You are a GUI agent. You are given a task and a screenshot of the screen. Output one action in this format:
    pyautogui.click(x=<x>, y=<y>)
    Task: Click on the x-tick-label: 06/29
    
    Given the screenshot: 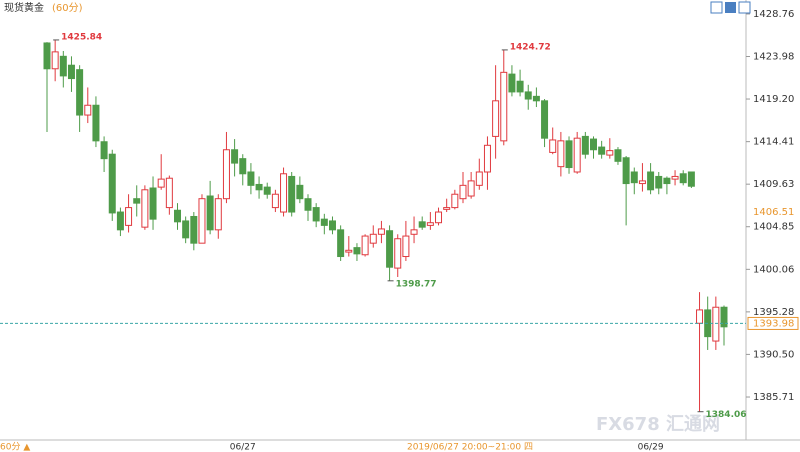 What is the action you would take?
    pyautogui.click(x=651, y=447)
    